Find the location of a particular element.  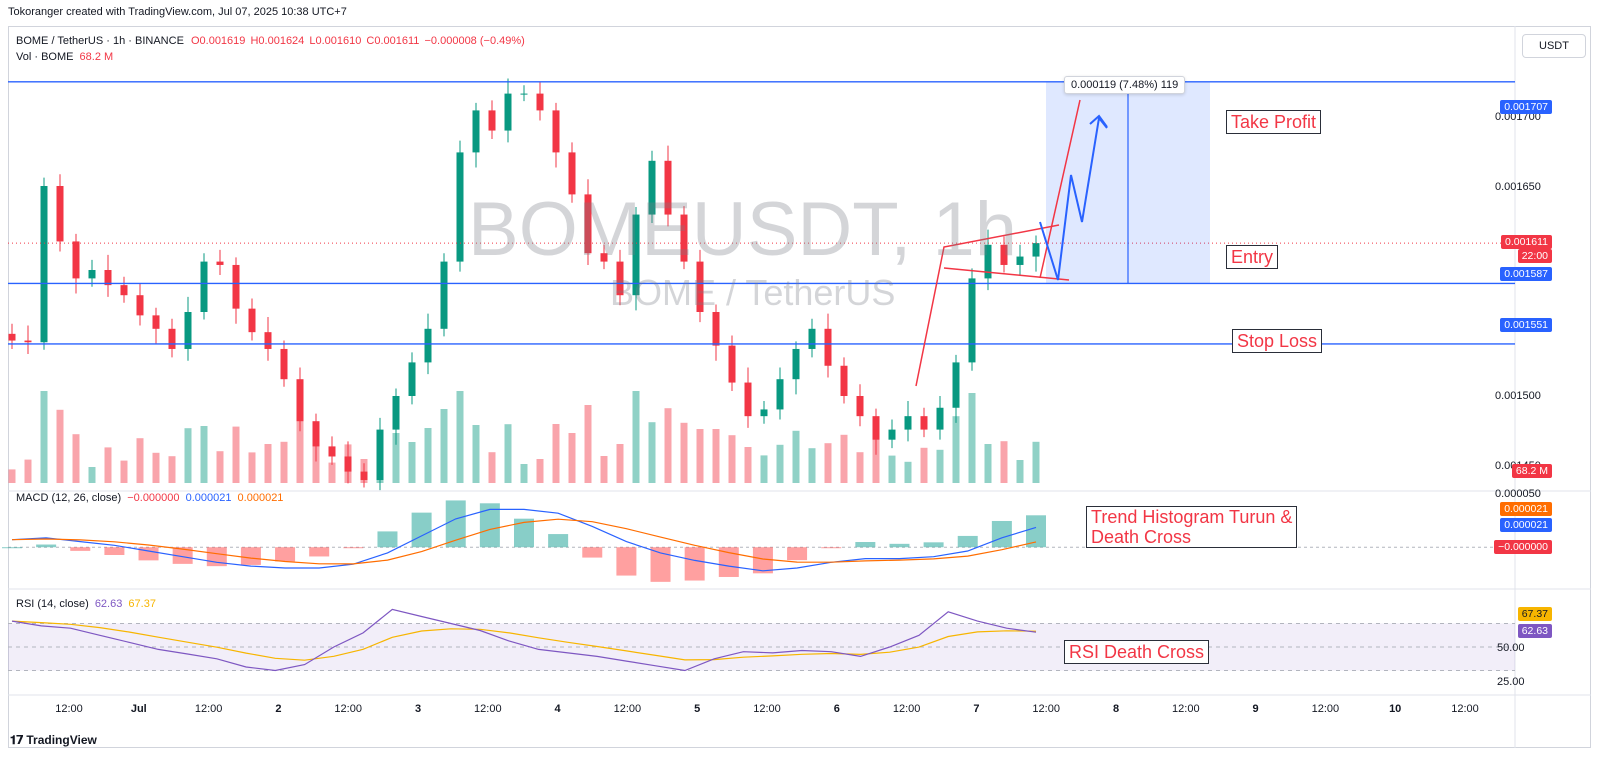

price-range-measure-label: 0.000119 (7.48%) 119 is located at coordinates (1125, 85).